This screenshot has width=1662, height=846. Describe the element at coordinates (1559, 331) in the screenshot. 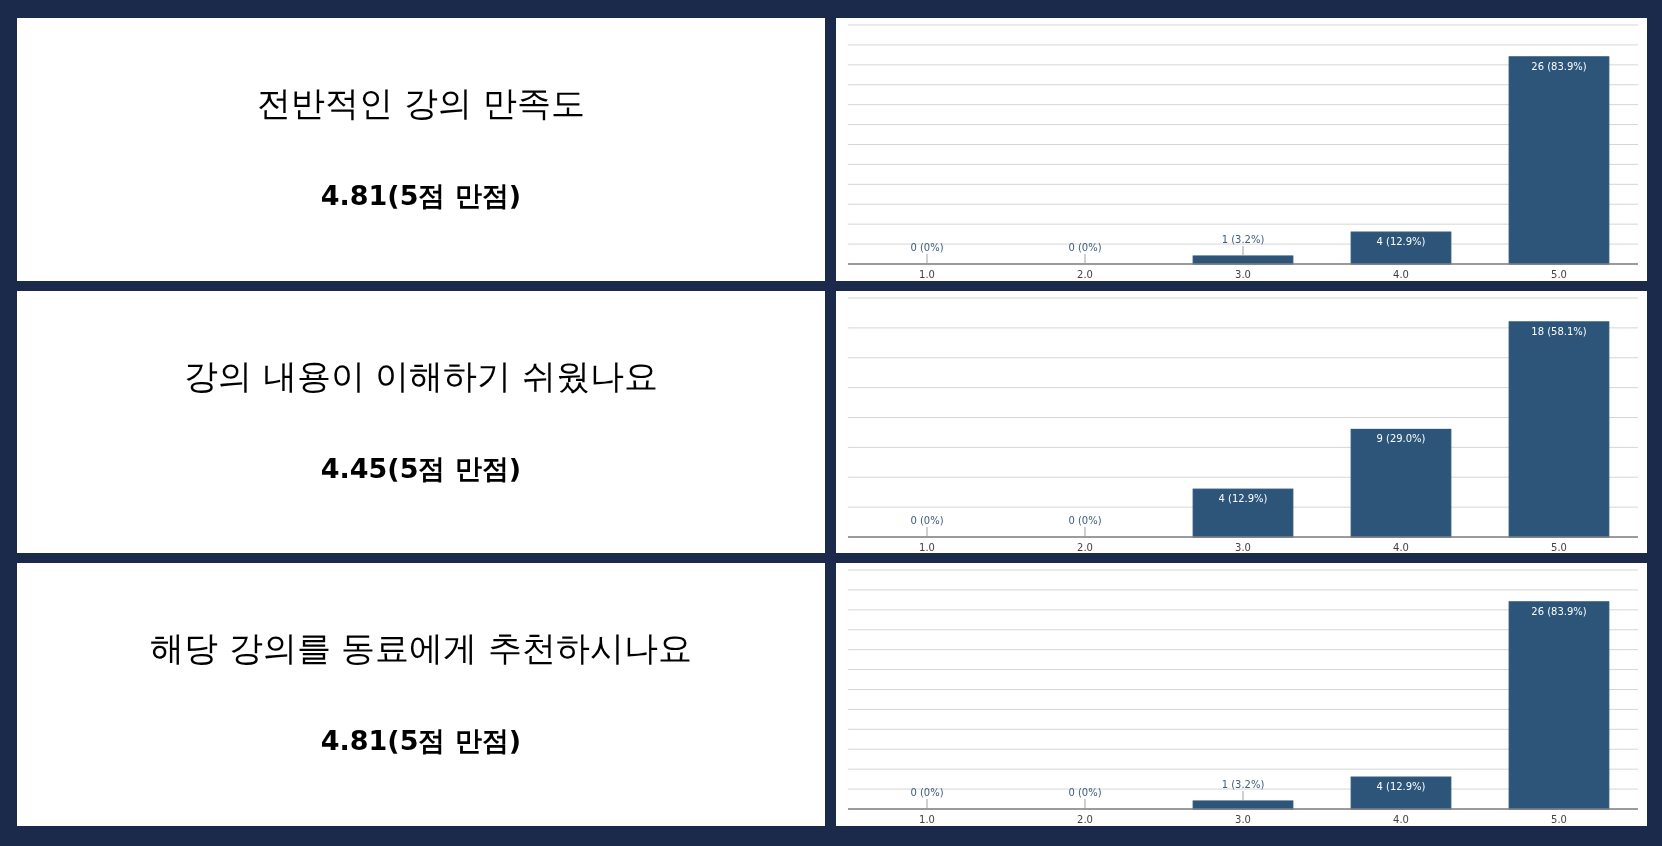

I see `data-label: 18 (58.1%)` at that location.